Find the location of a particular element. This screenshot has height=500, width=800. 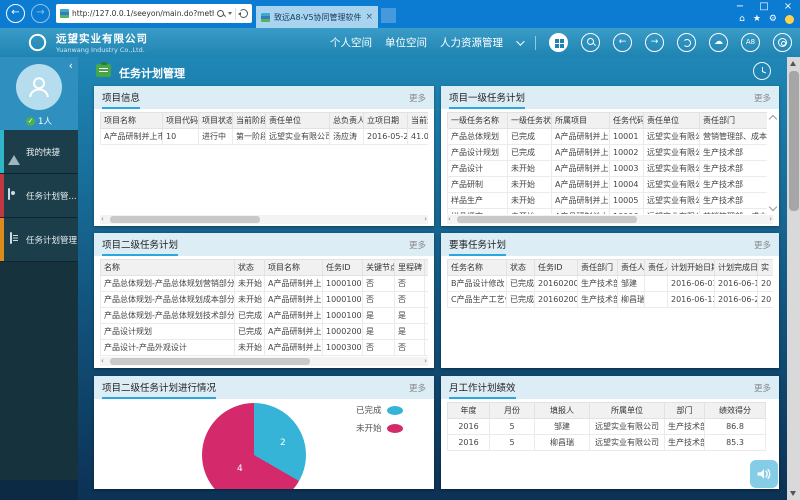

page-scrollbar is located at coordinates (793, 278).